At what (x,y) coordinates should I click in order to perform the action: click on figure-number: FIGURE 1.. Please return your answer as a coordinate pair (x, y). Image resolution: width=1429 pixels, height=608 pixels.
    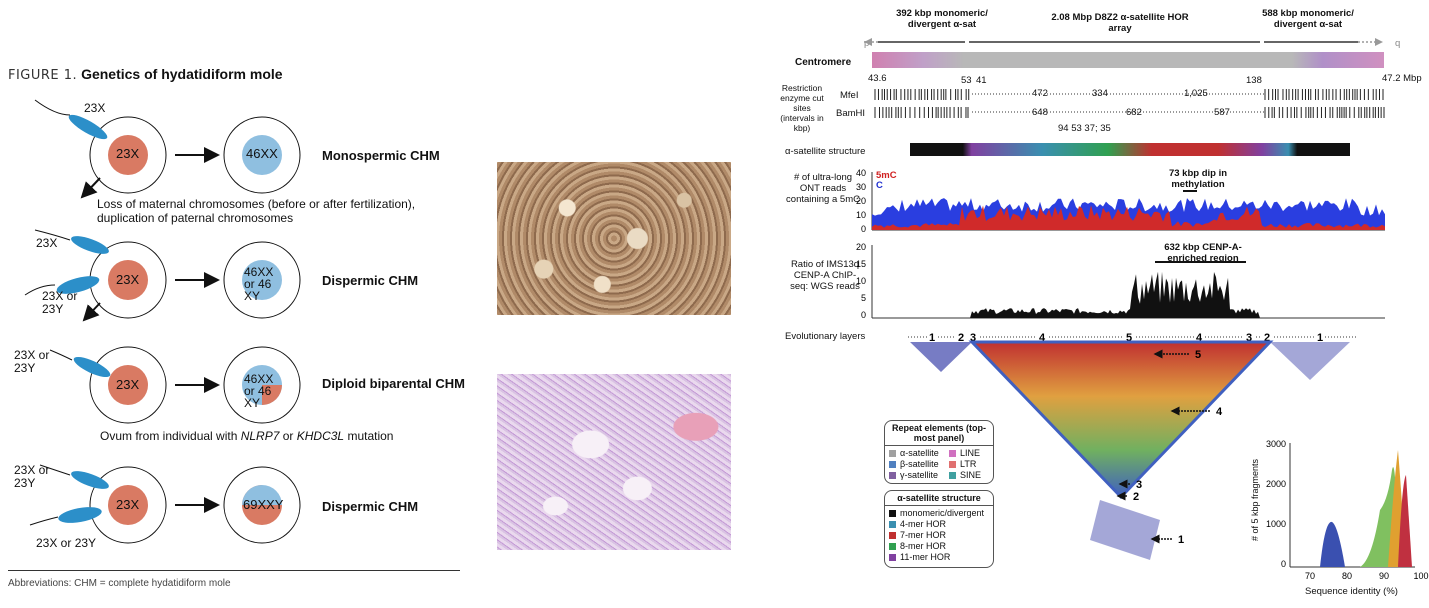
    Looking at the image, I should click on (43, 75).